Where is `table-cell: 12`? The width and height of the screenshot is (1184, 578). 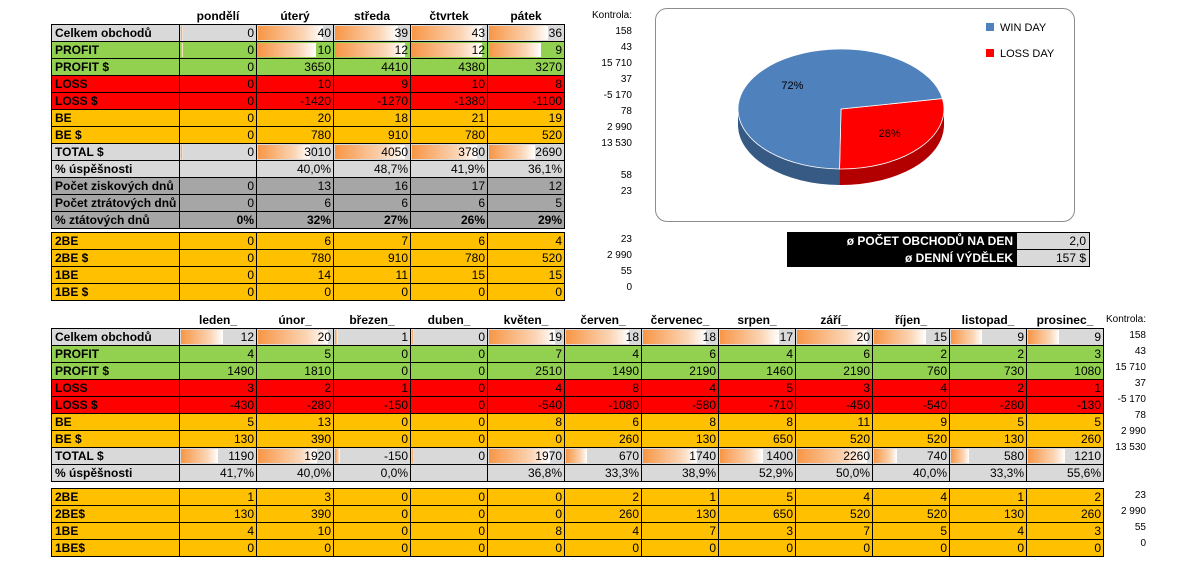 table-cell: 12 is located at coordinates (526, 186).